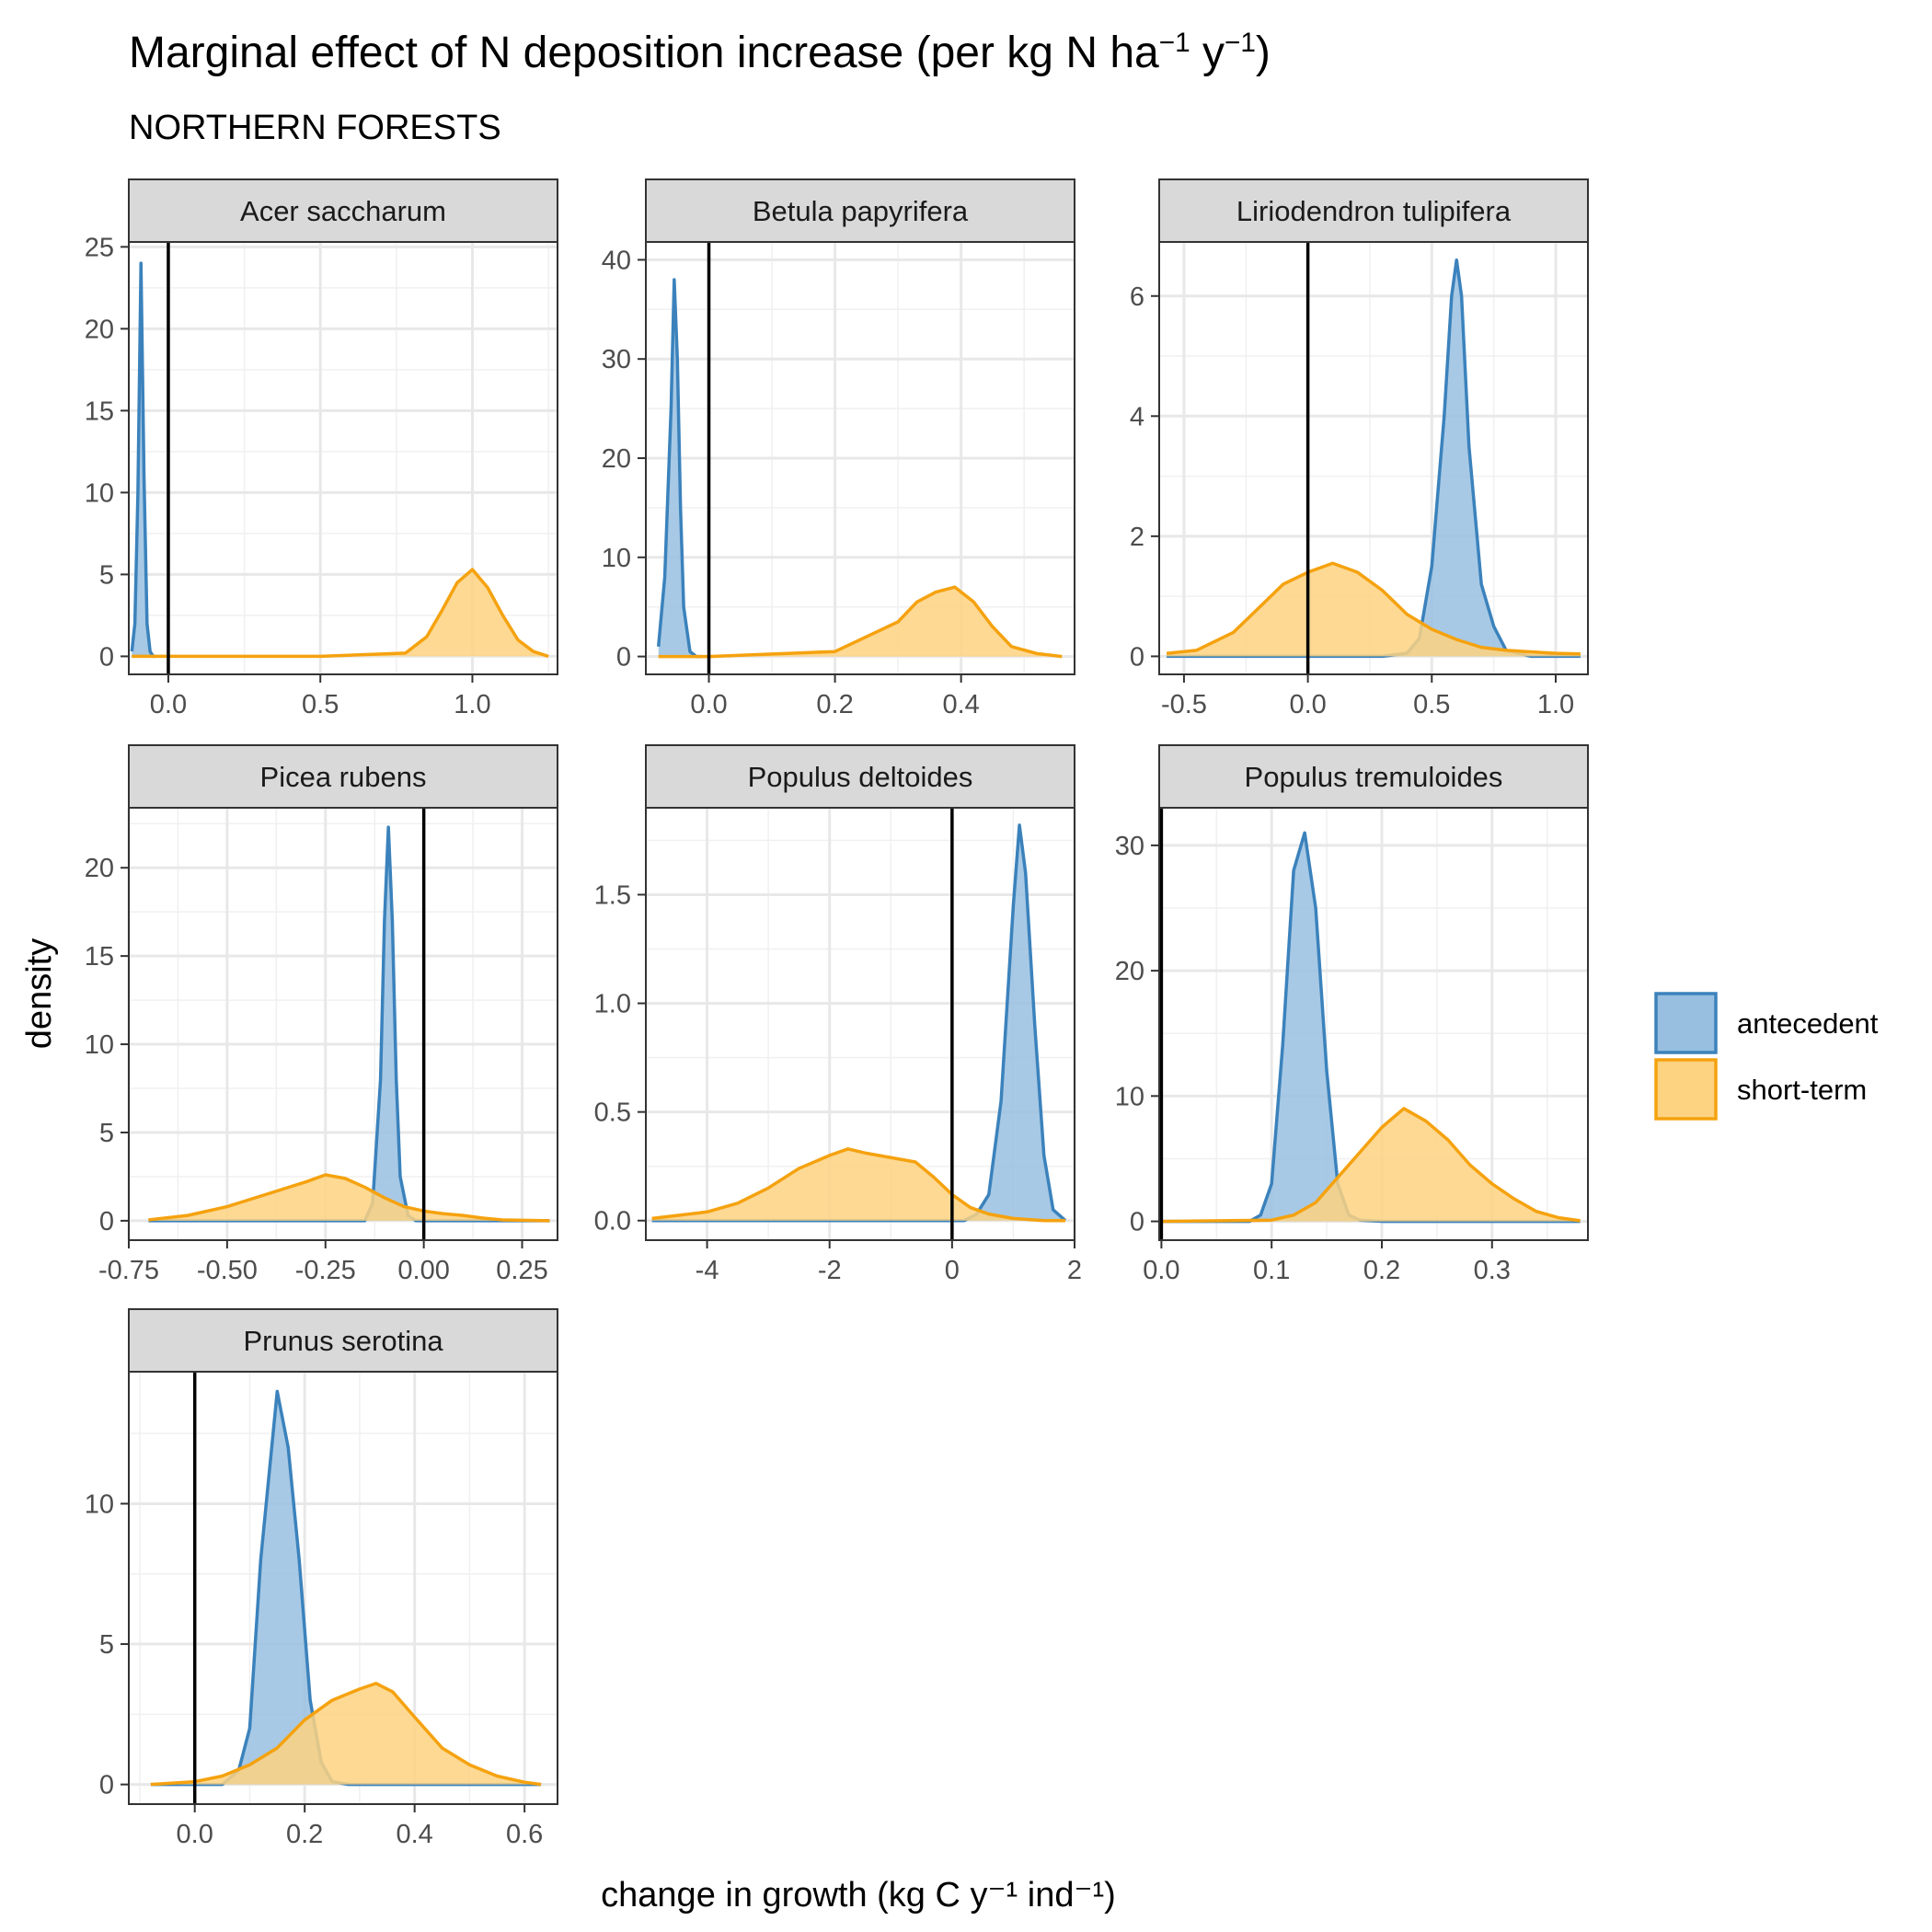 The width and height of the screenshot is (1932, 1932). I want to click on y-tick-label: 0.5, so click(612, 1113).